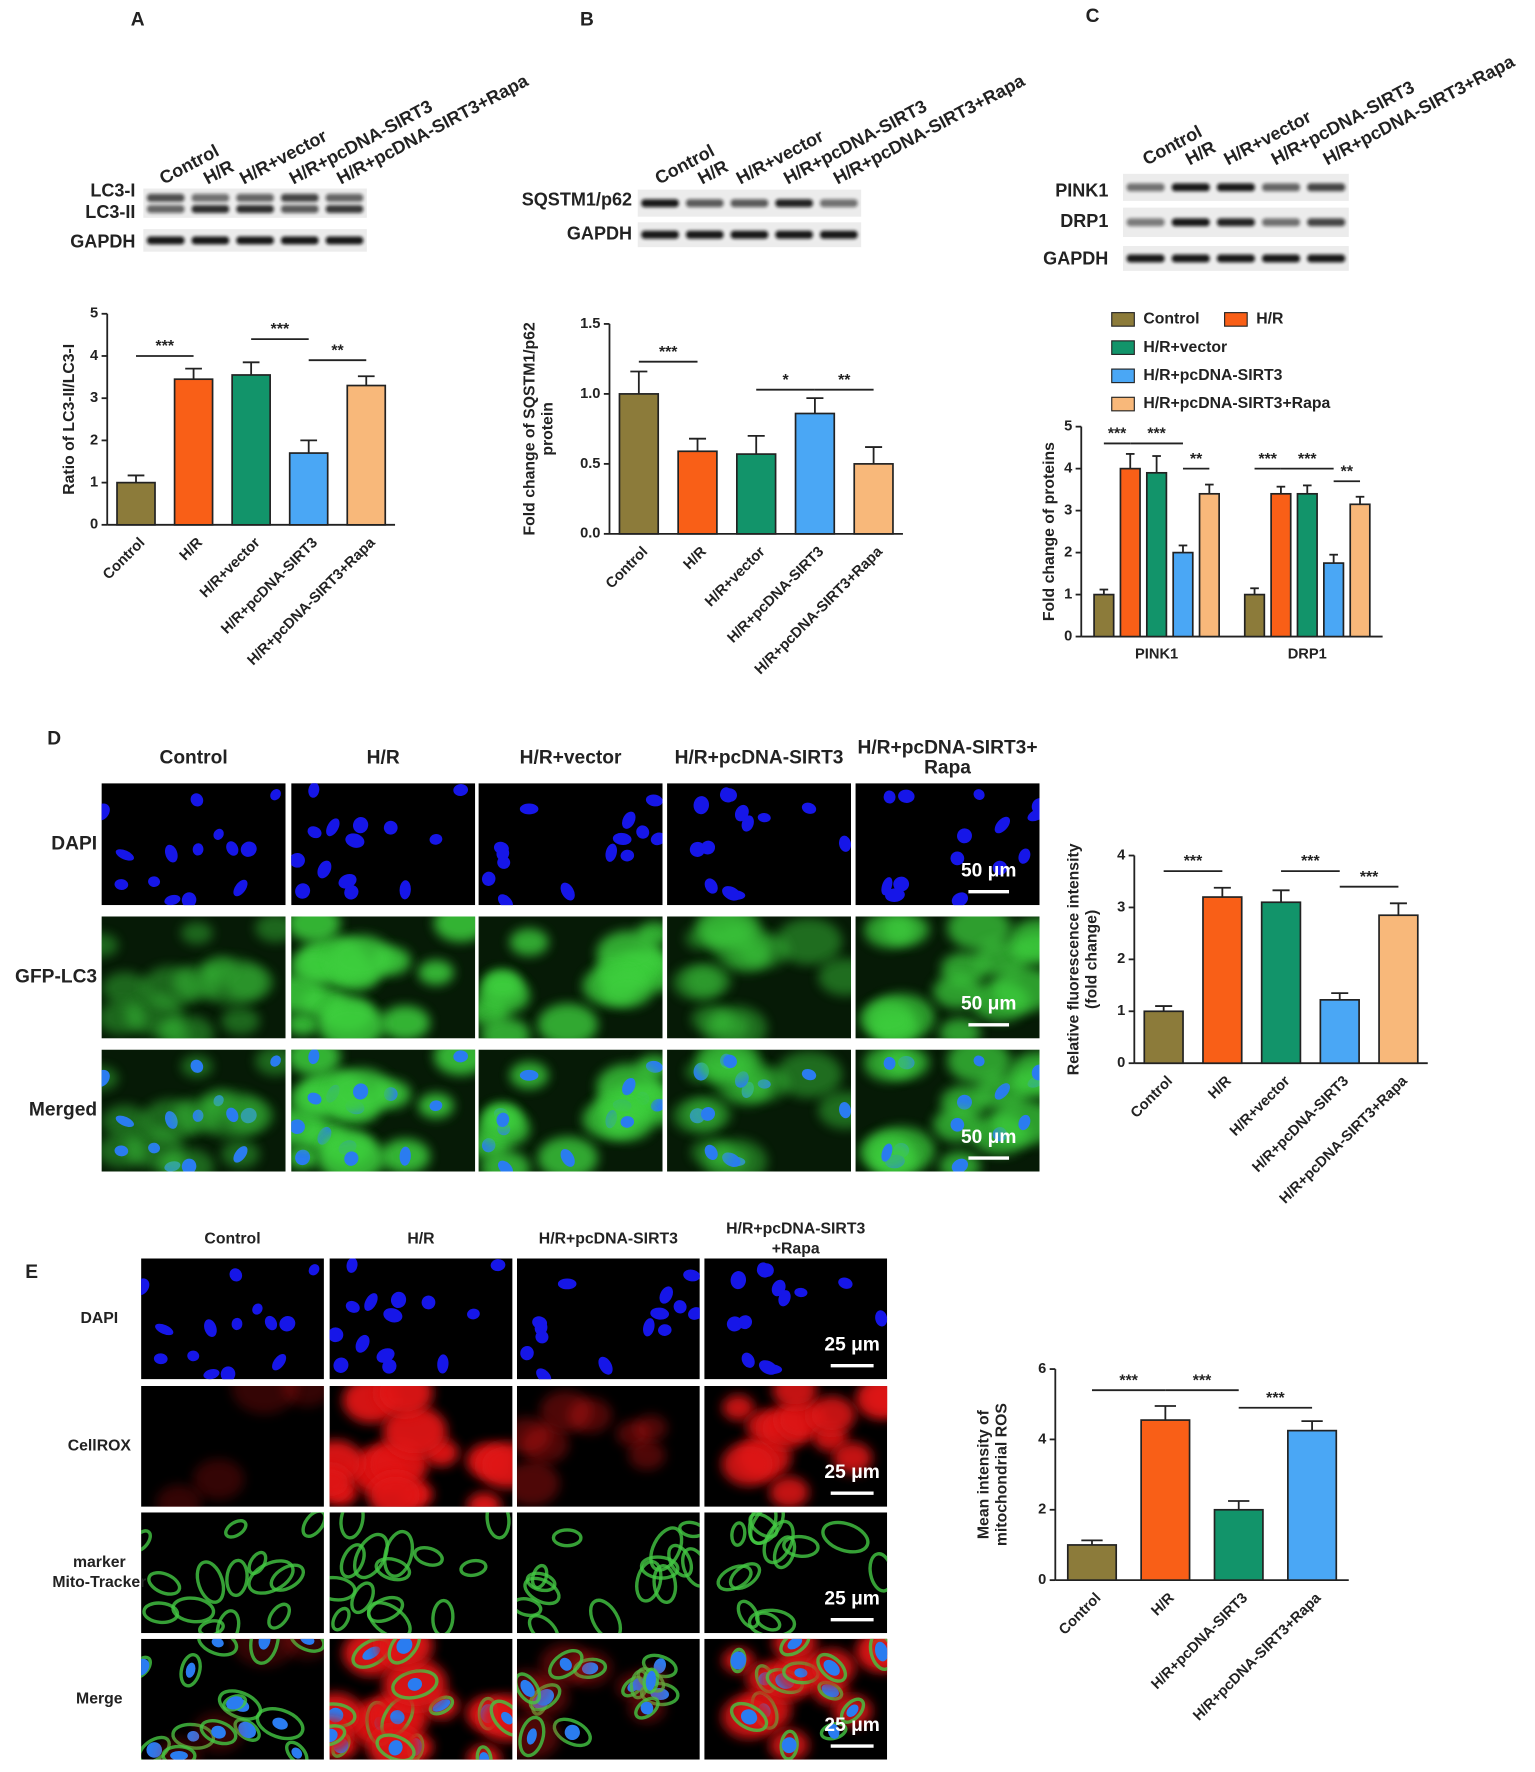 This screenshot has height=1772, width=1535. I want to click on y-tick-label: 4, so click(1121, 855).